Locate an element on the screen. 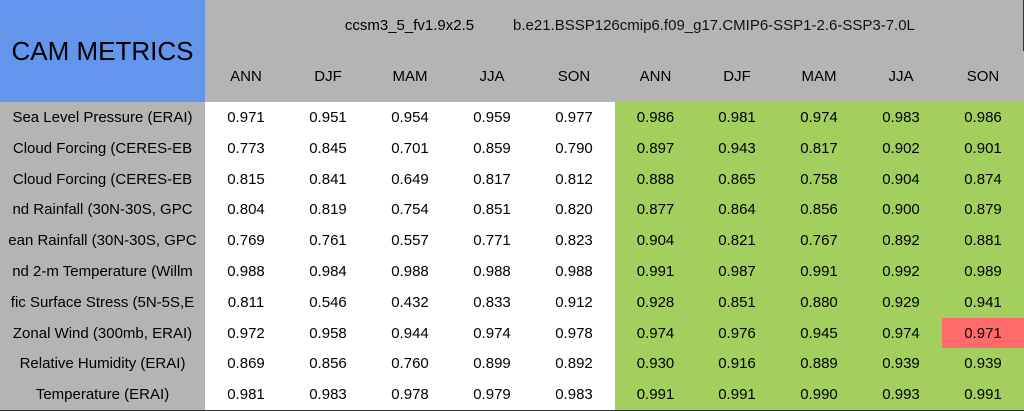 This screenshot has height=411, width=1024. value-cell: 0.701 is located at coordinates (410, 149).